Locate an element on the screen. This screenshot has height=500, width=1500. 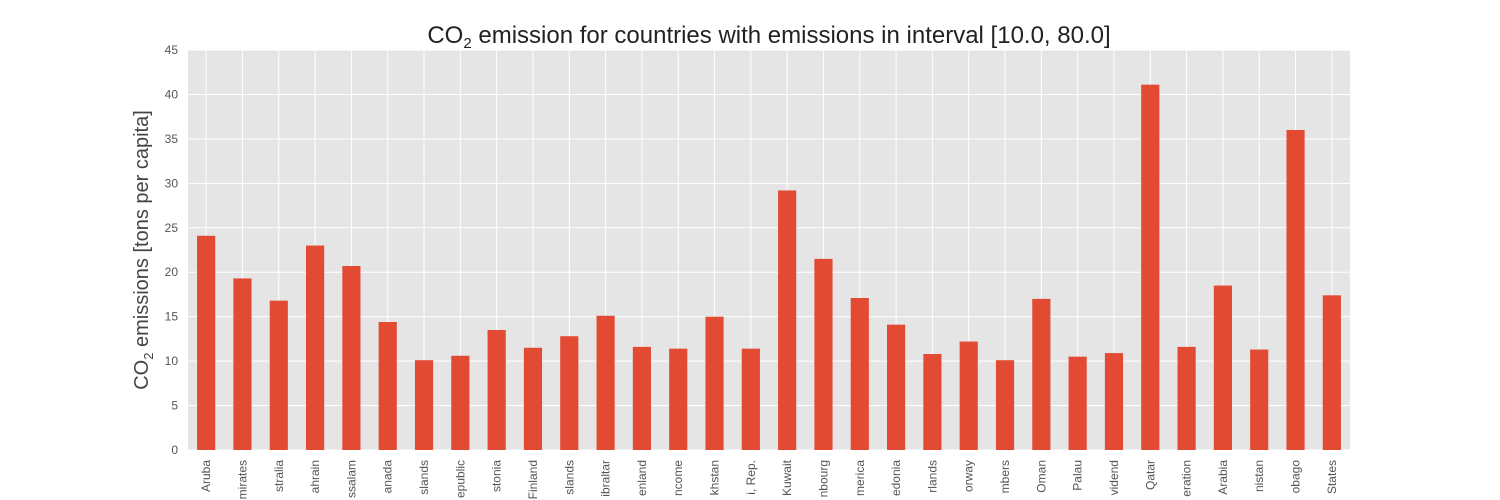
x-tick-label: epublic is located at coordinates (460, 479).